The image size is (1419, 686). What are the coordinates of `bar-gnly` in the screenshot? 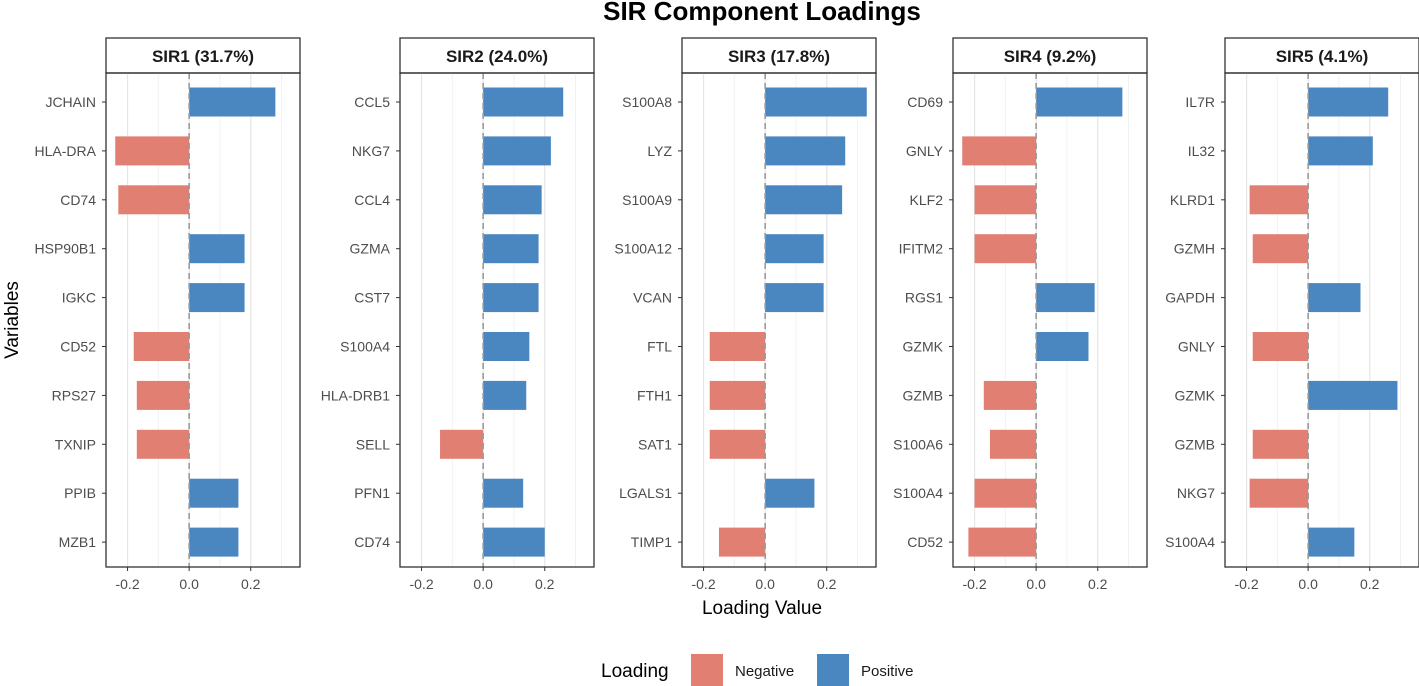 It's located at (1280, 346).